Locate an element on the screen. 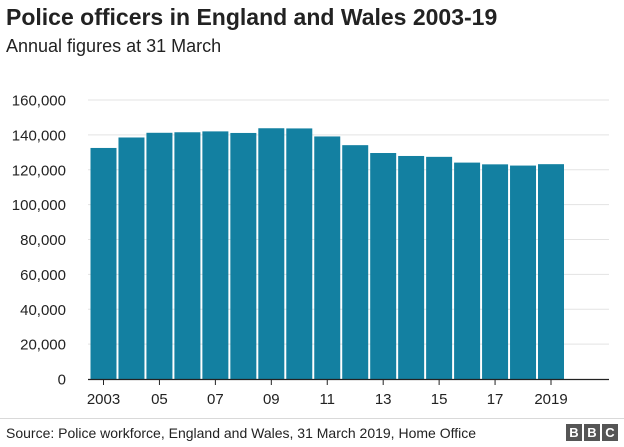 Image resolution: width=624 pixels, height=447 pixels. x-tick-label: 13 is located at coordinates (383, 399).